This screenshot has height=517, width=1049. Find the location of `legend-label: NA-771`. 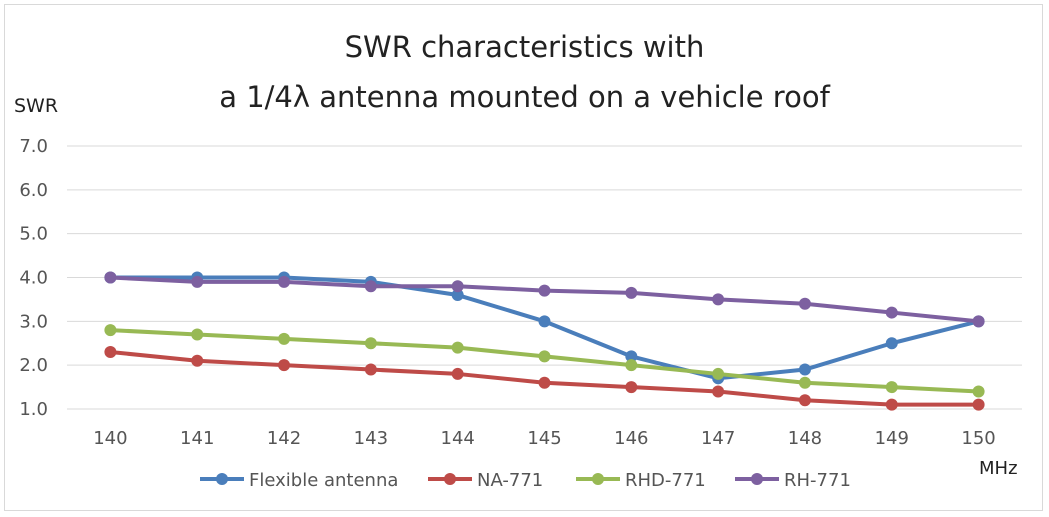

legend-label: NA-771 is located at coordinates (510, 480).